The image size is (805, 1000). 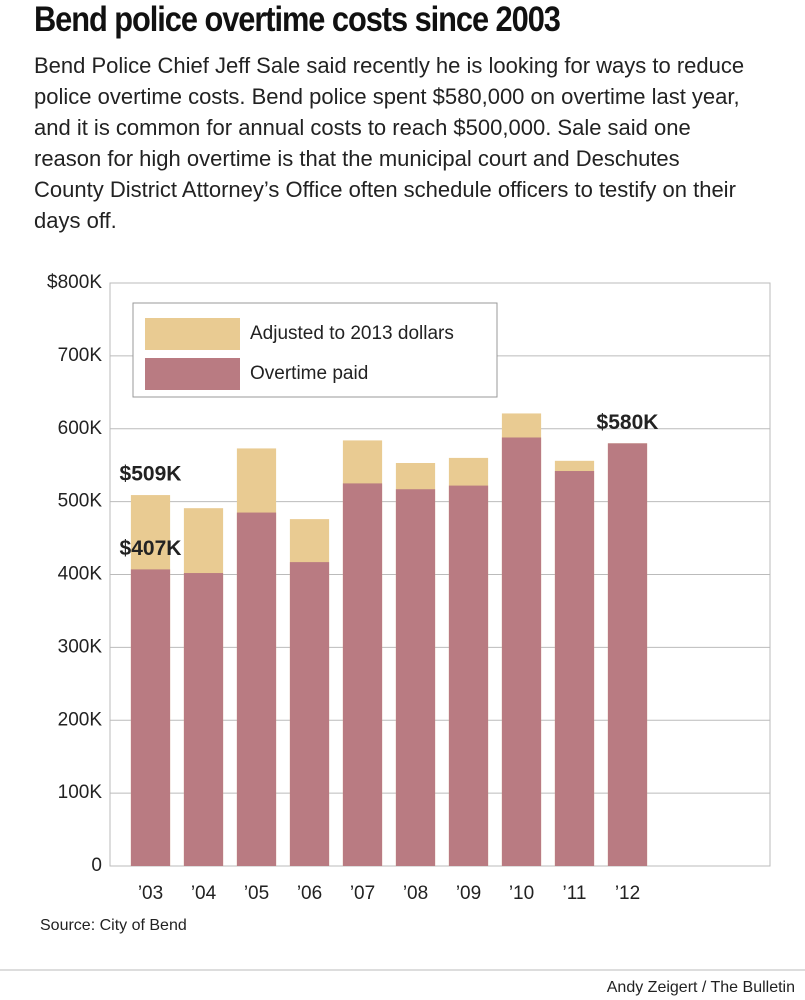 What do you see at coordinates (627, 893) in the screenshot?
I see `x-tick-label: ’12` at bounding box center [627, 893].